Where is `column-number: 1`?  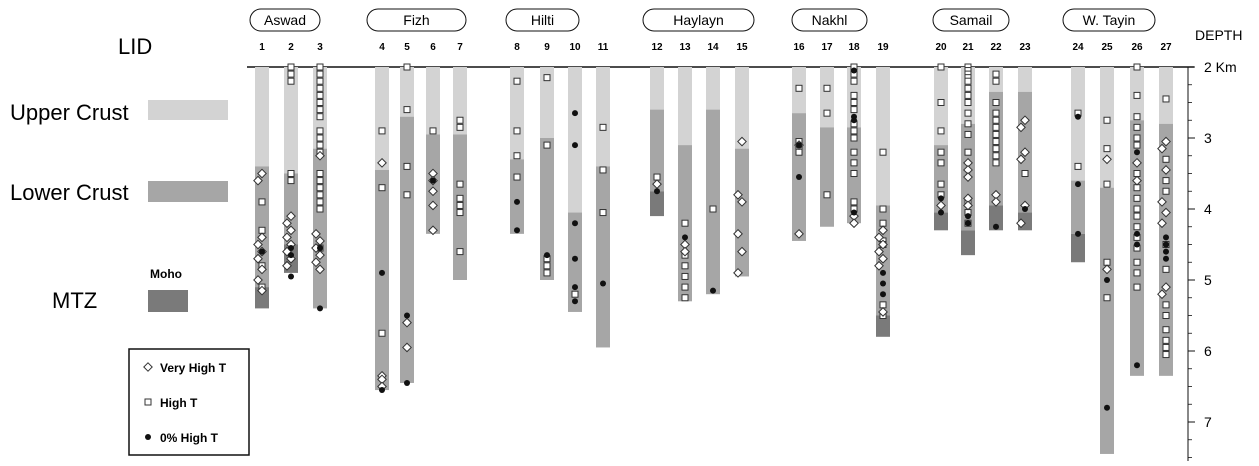 column-number: 1 is located at coordinates (262, 47).